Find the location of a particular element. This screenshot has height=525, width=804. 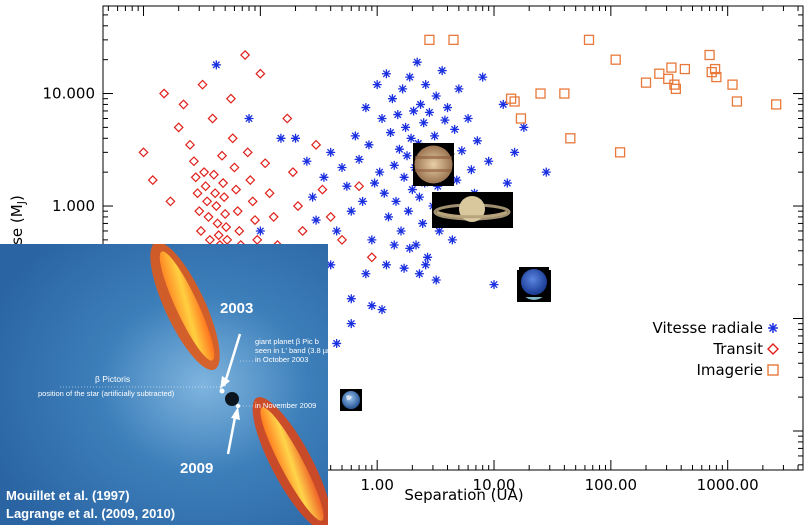

chart-legend: Vitesse radiale Transit Imagerie is located at coordinates (716, 349).